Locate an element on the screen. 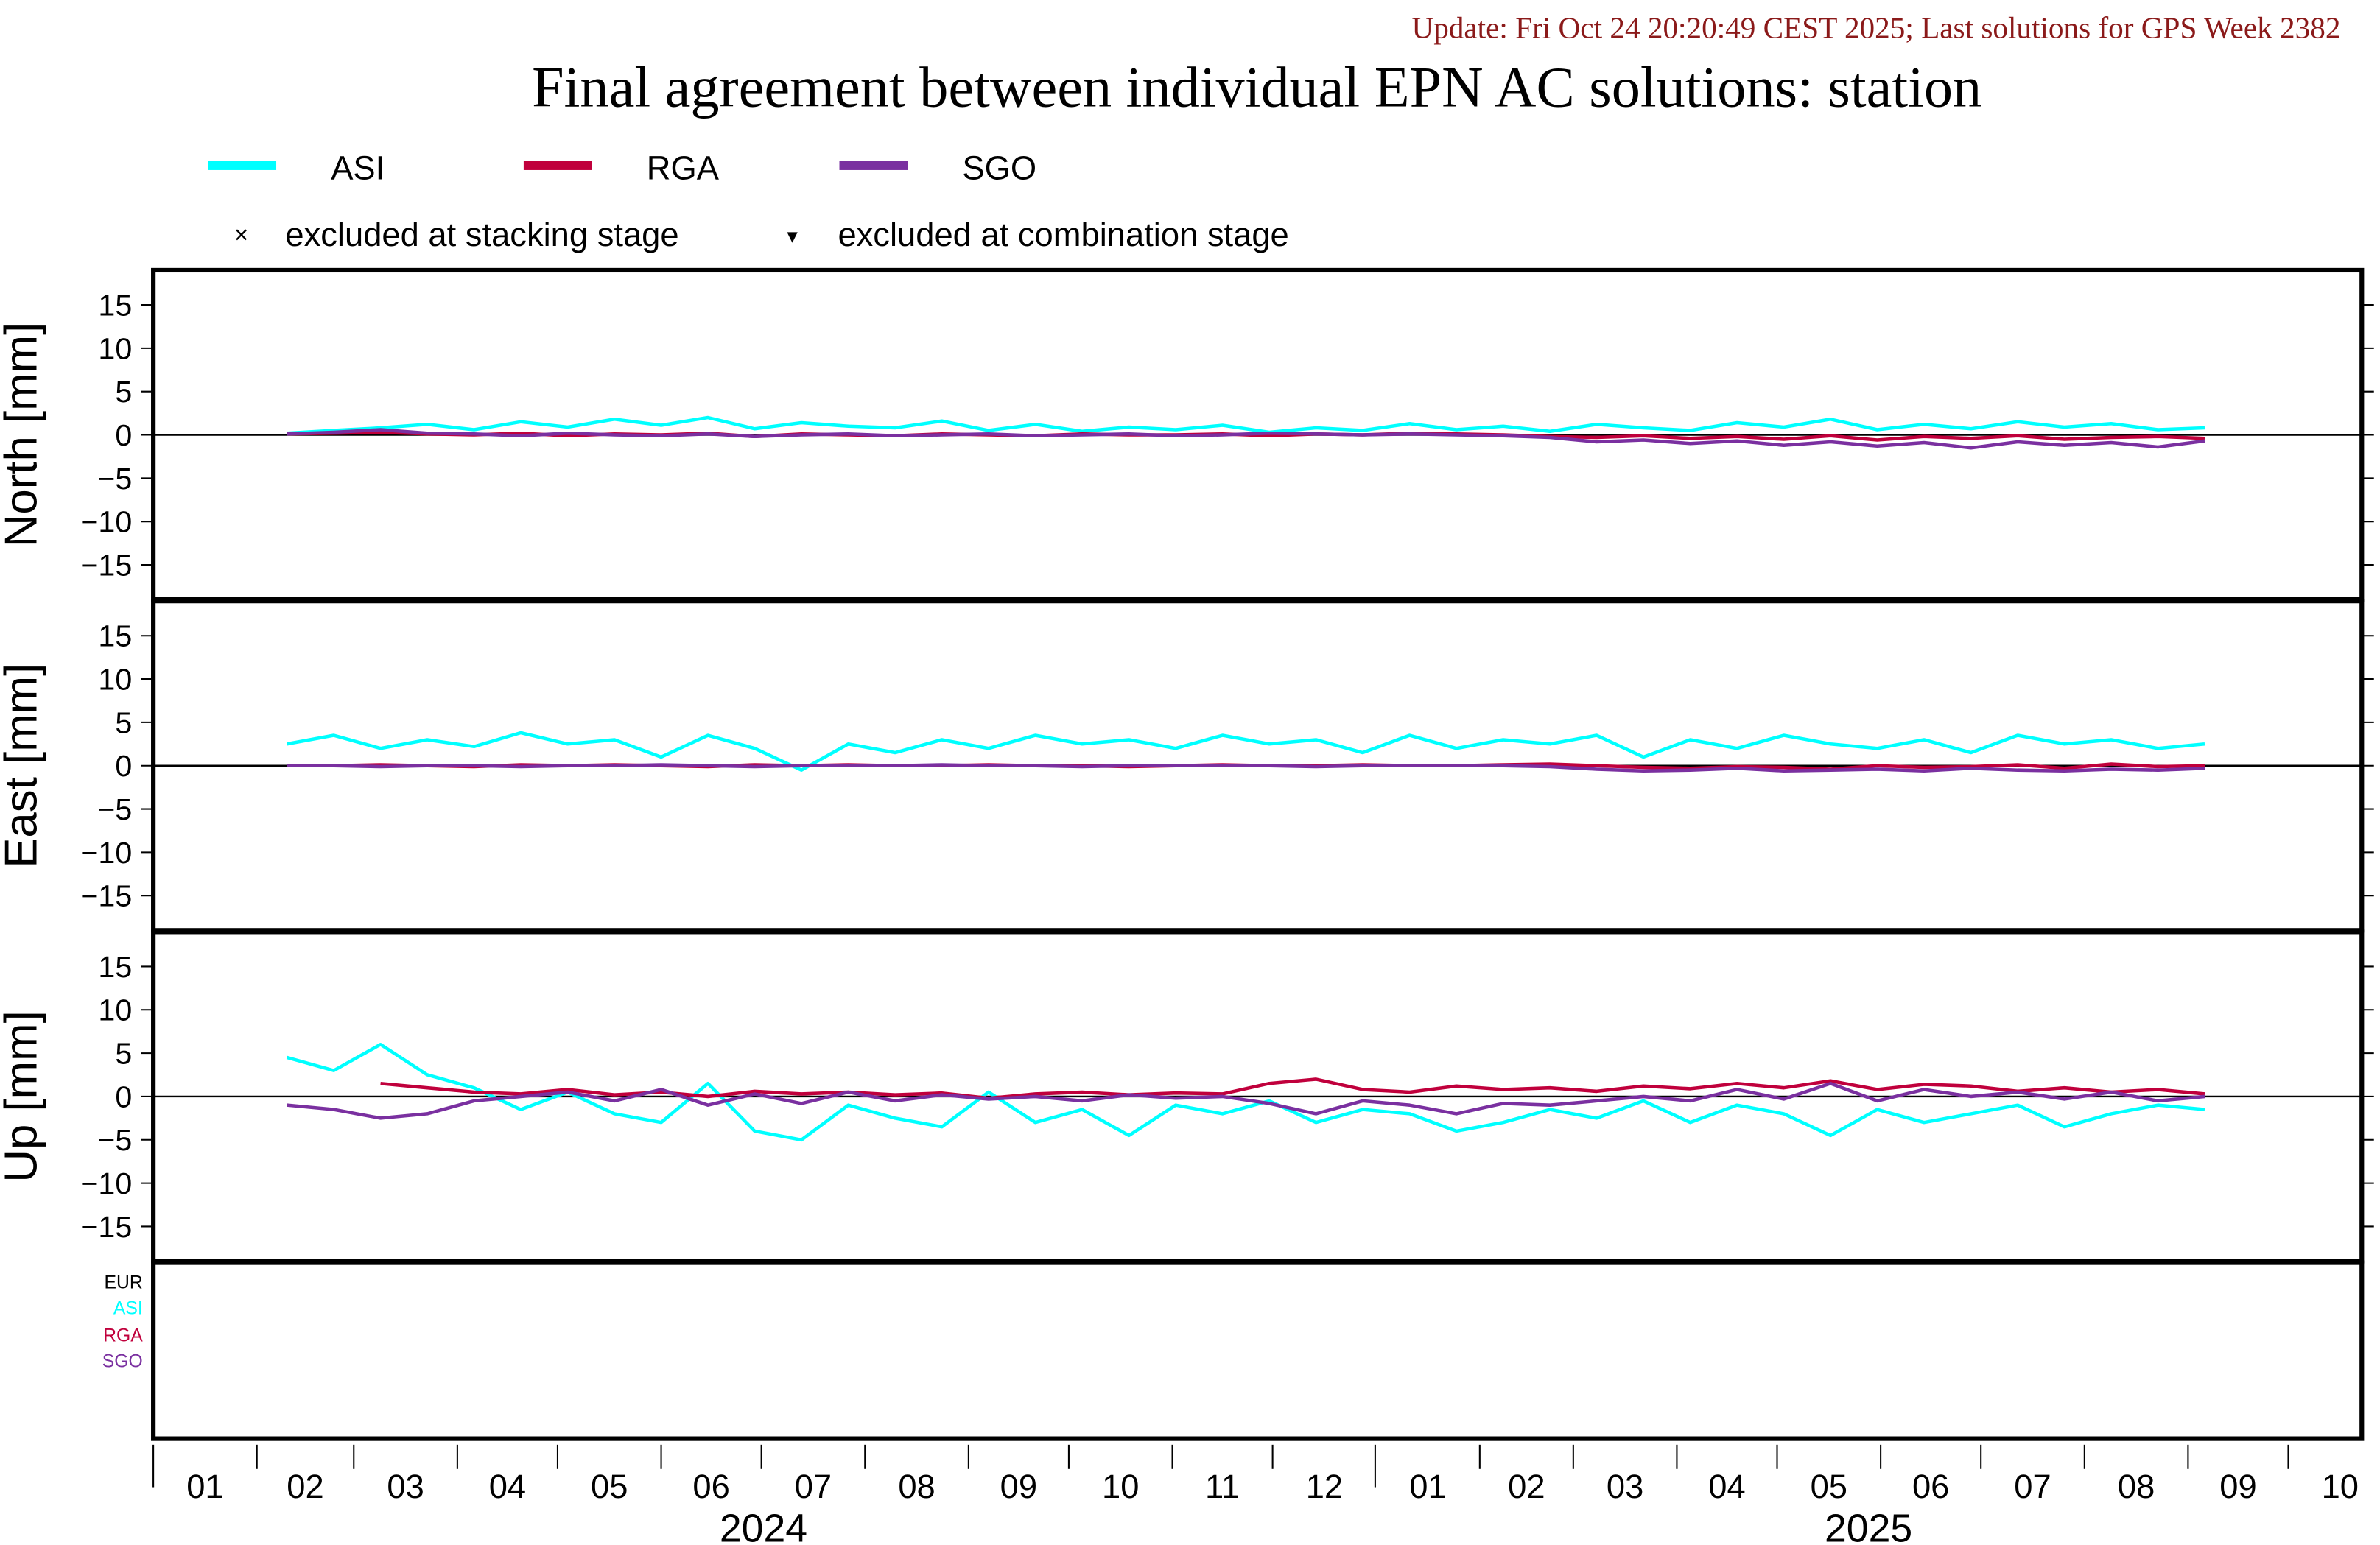  legend-label-asi: ASI is located at coordinates (358, 168).